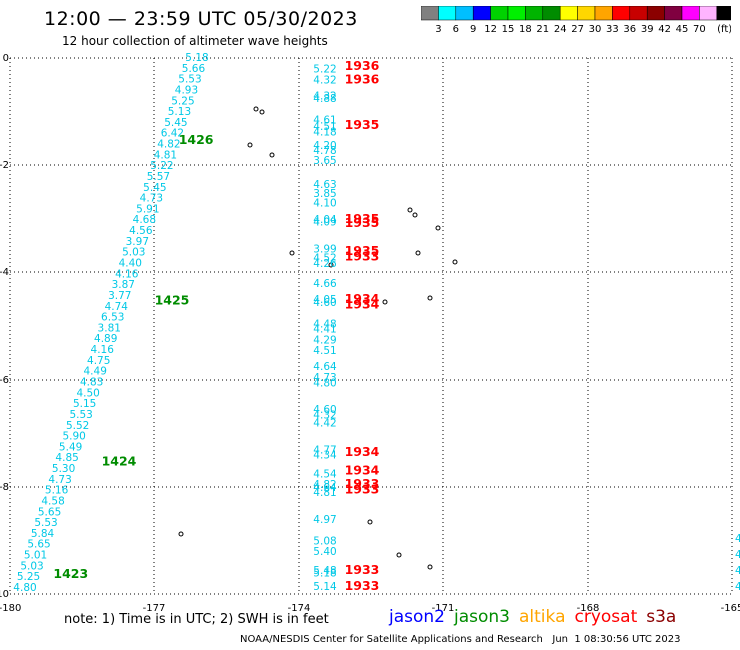 This screenshot has width=740, height=650. What do you see at coordinates (57, 491) in the screenshot?
I see `swh-value-label: 5.16` at bounding box center [57, 491].